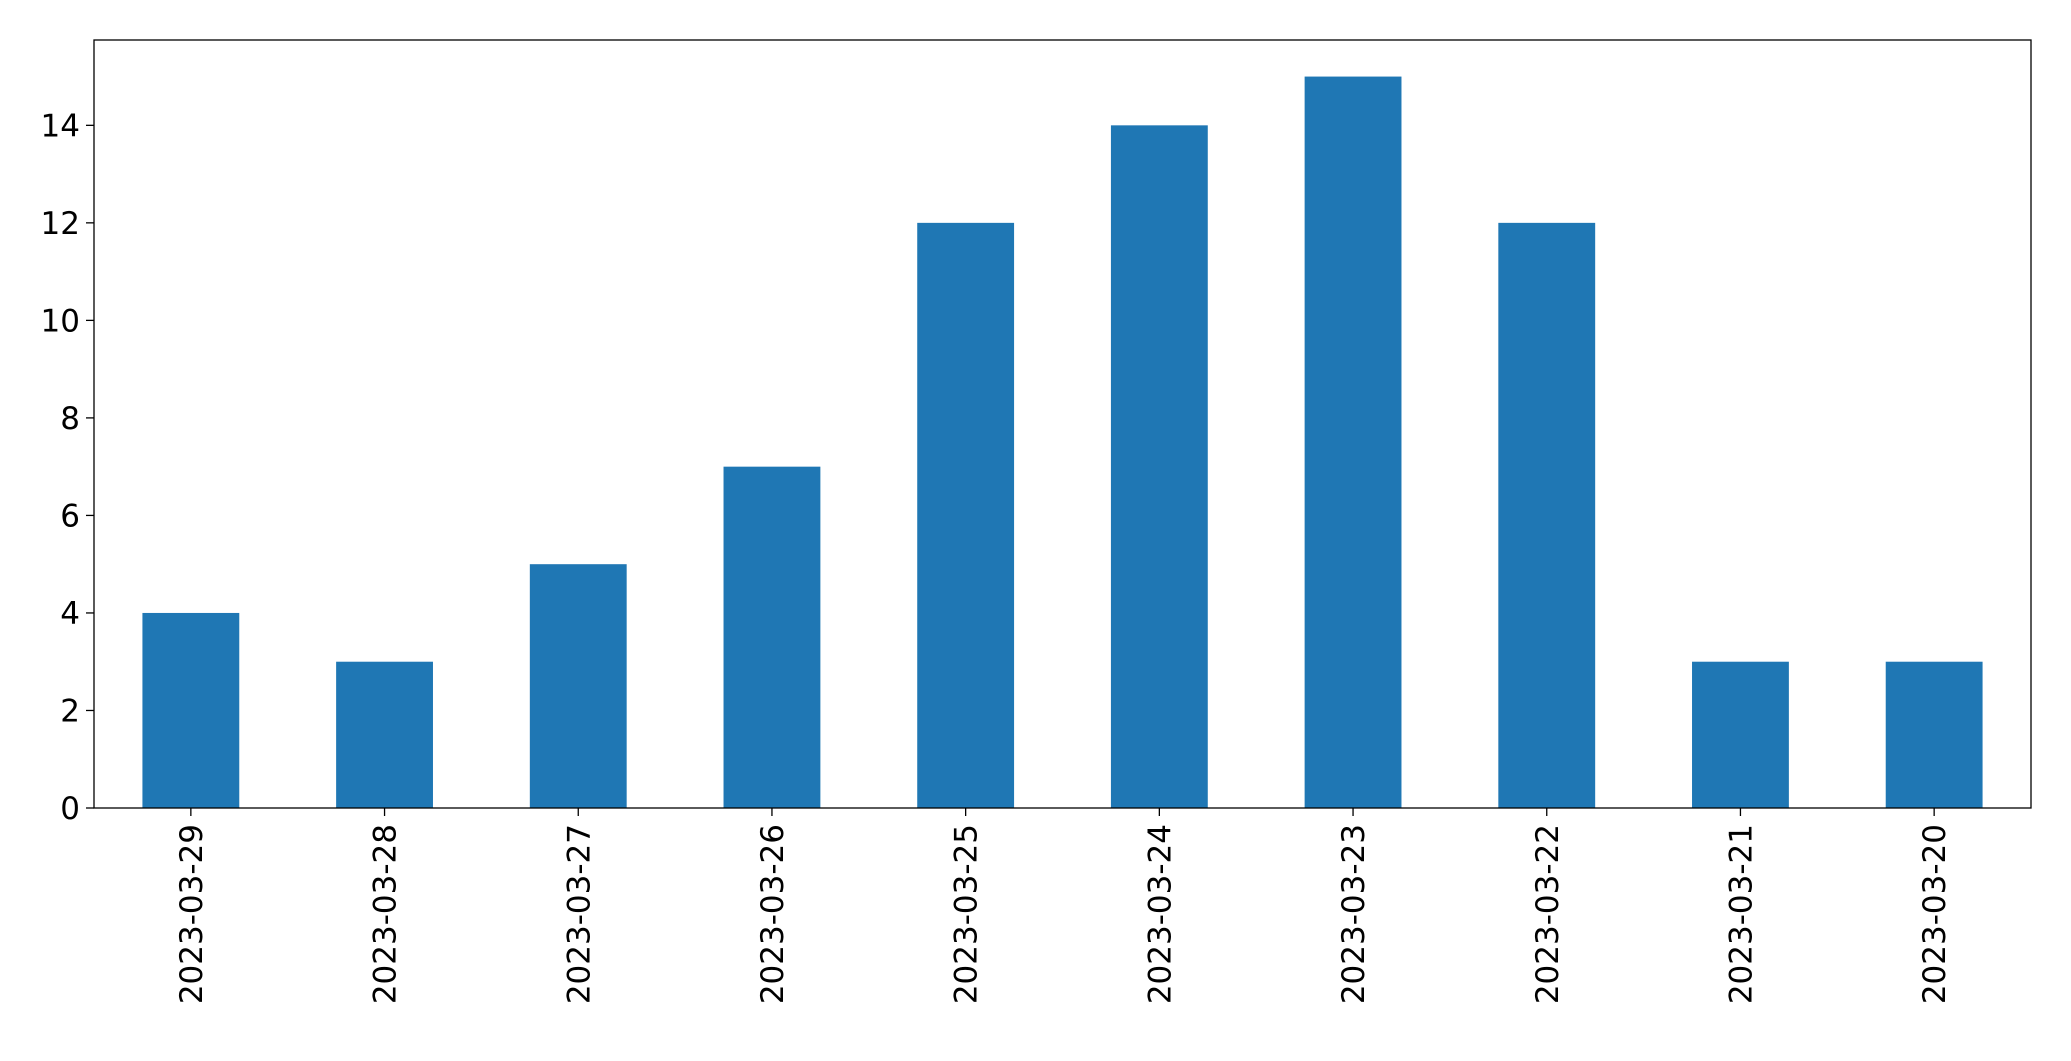  Describe the element at coordinates (70, 809) in the screenshot. I see `y-tick-label: 0` at that location.